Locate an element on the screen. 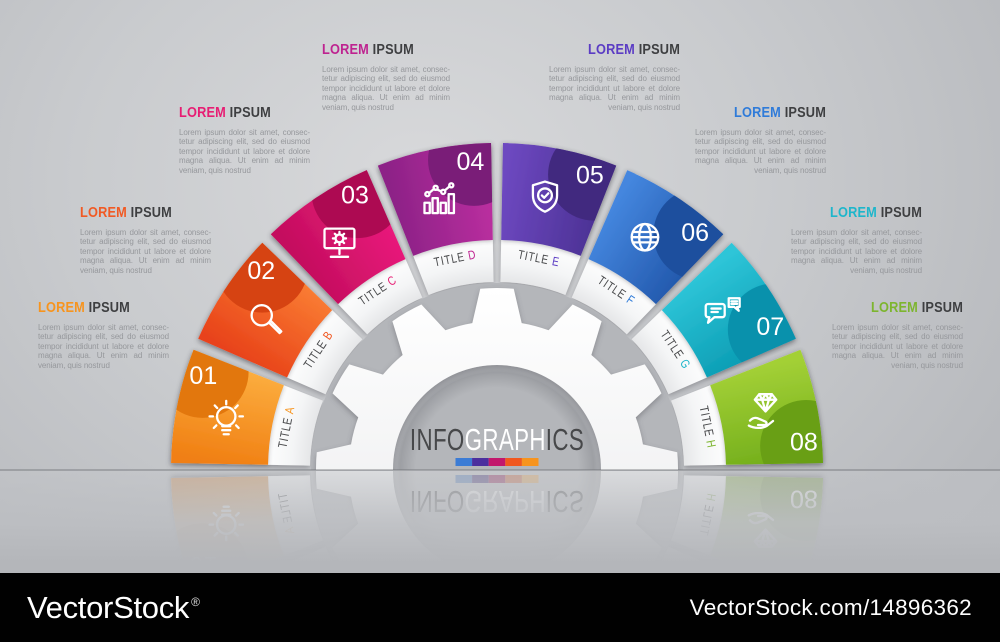  vectorstock-url: VectorStock.com/14896362 is located at coordinates (830, 607).